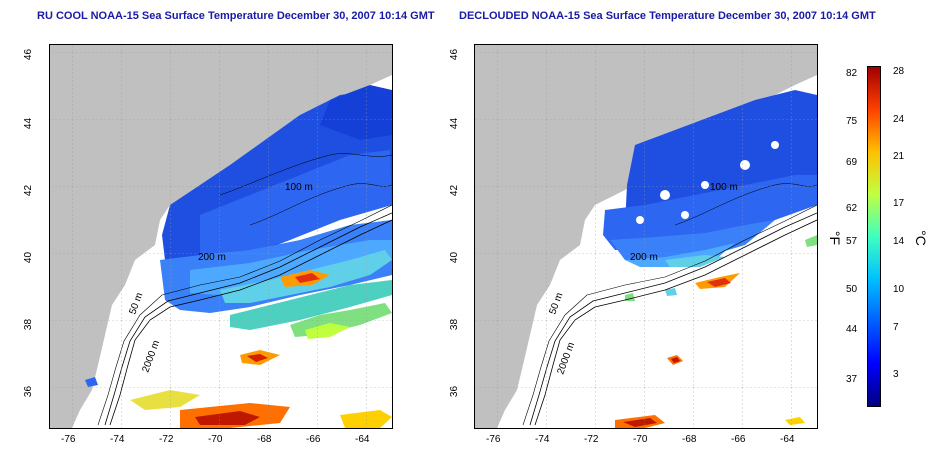 The image size is (950, 475). Describe the element at coordinates (852, 241) in the screenshot. I see `f-tick: 57` at that location.